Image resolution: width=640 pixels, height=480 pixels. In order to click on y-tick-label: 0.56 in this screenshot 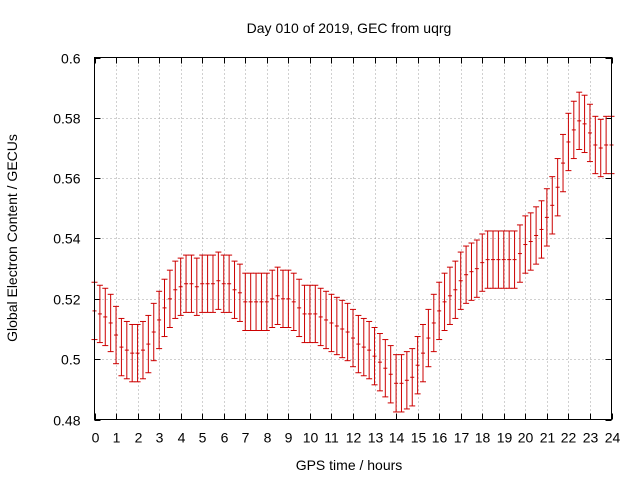, I will do `click(66, 179)`.